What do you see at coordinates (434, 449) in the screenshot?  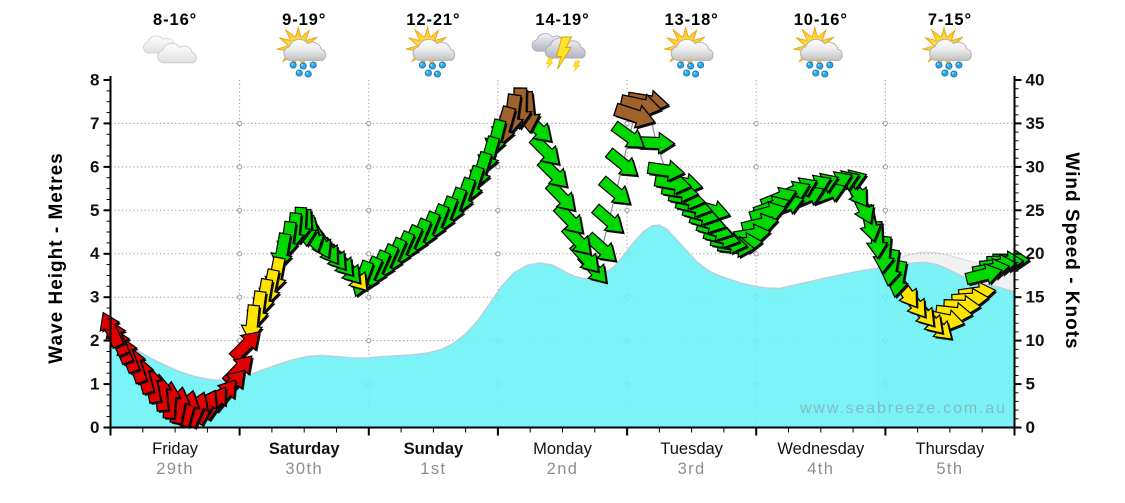 I see `svg-text: Sunday` at bounding box center [434, 449].